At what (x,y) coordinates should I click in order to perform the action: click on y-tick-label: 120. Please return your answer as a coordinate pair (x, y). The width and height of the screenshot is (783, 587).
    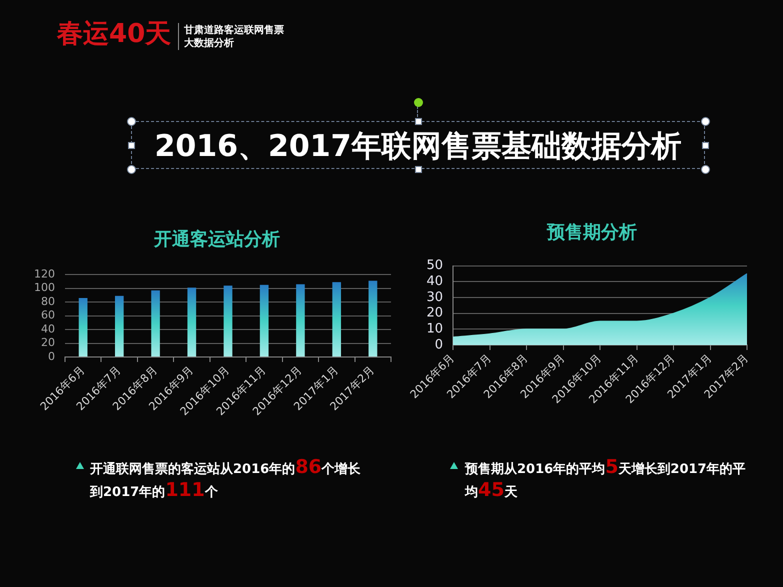
    Looking at the image, I should click on (44, 273).